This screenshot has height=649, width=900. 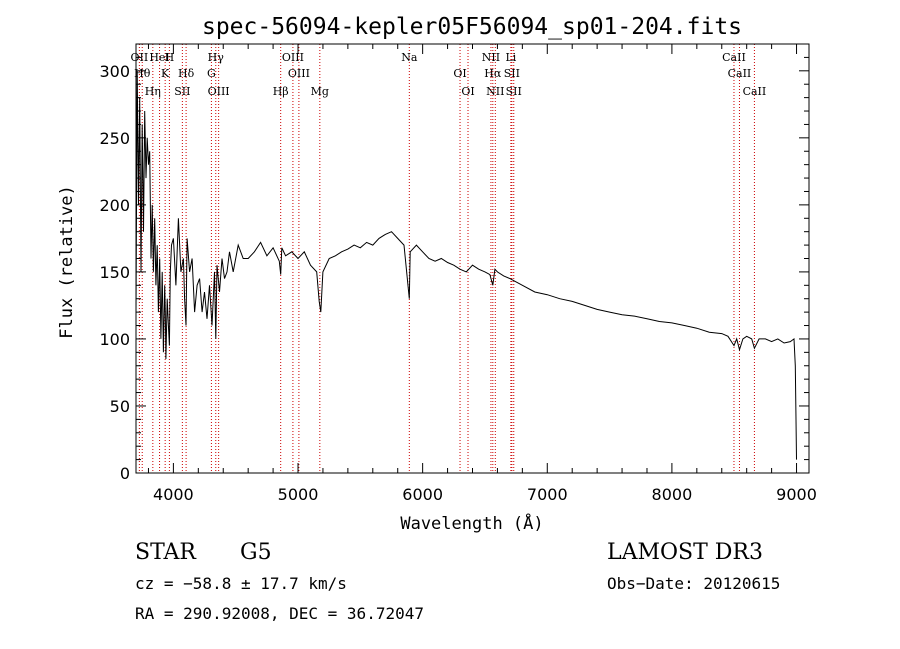 I want to click on object-class: STAR, so click(x=165, y=552).